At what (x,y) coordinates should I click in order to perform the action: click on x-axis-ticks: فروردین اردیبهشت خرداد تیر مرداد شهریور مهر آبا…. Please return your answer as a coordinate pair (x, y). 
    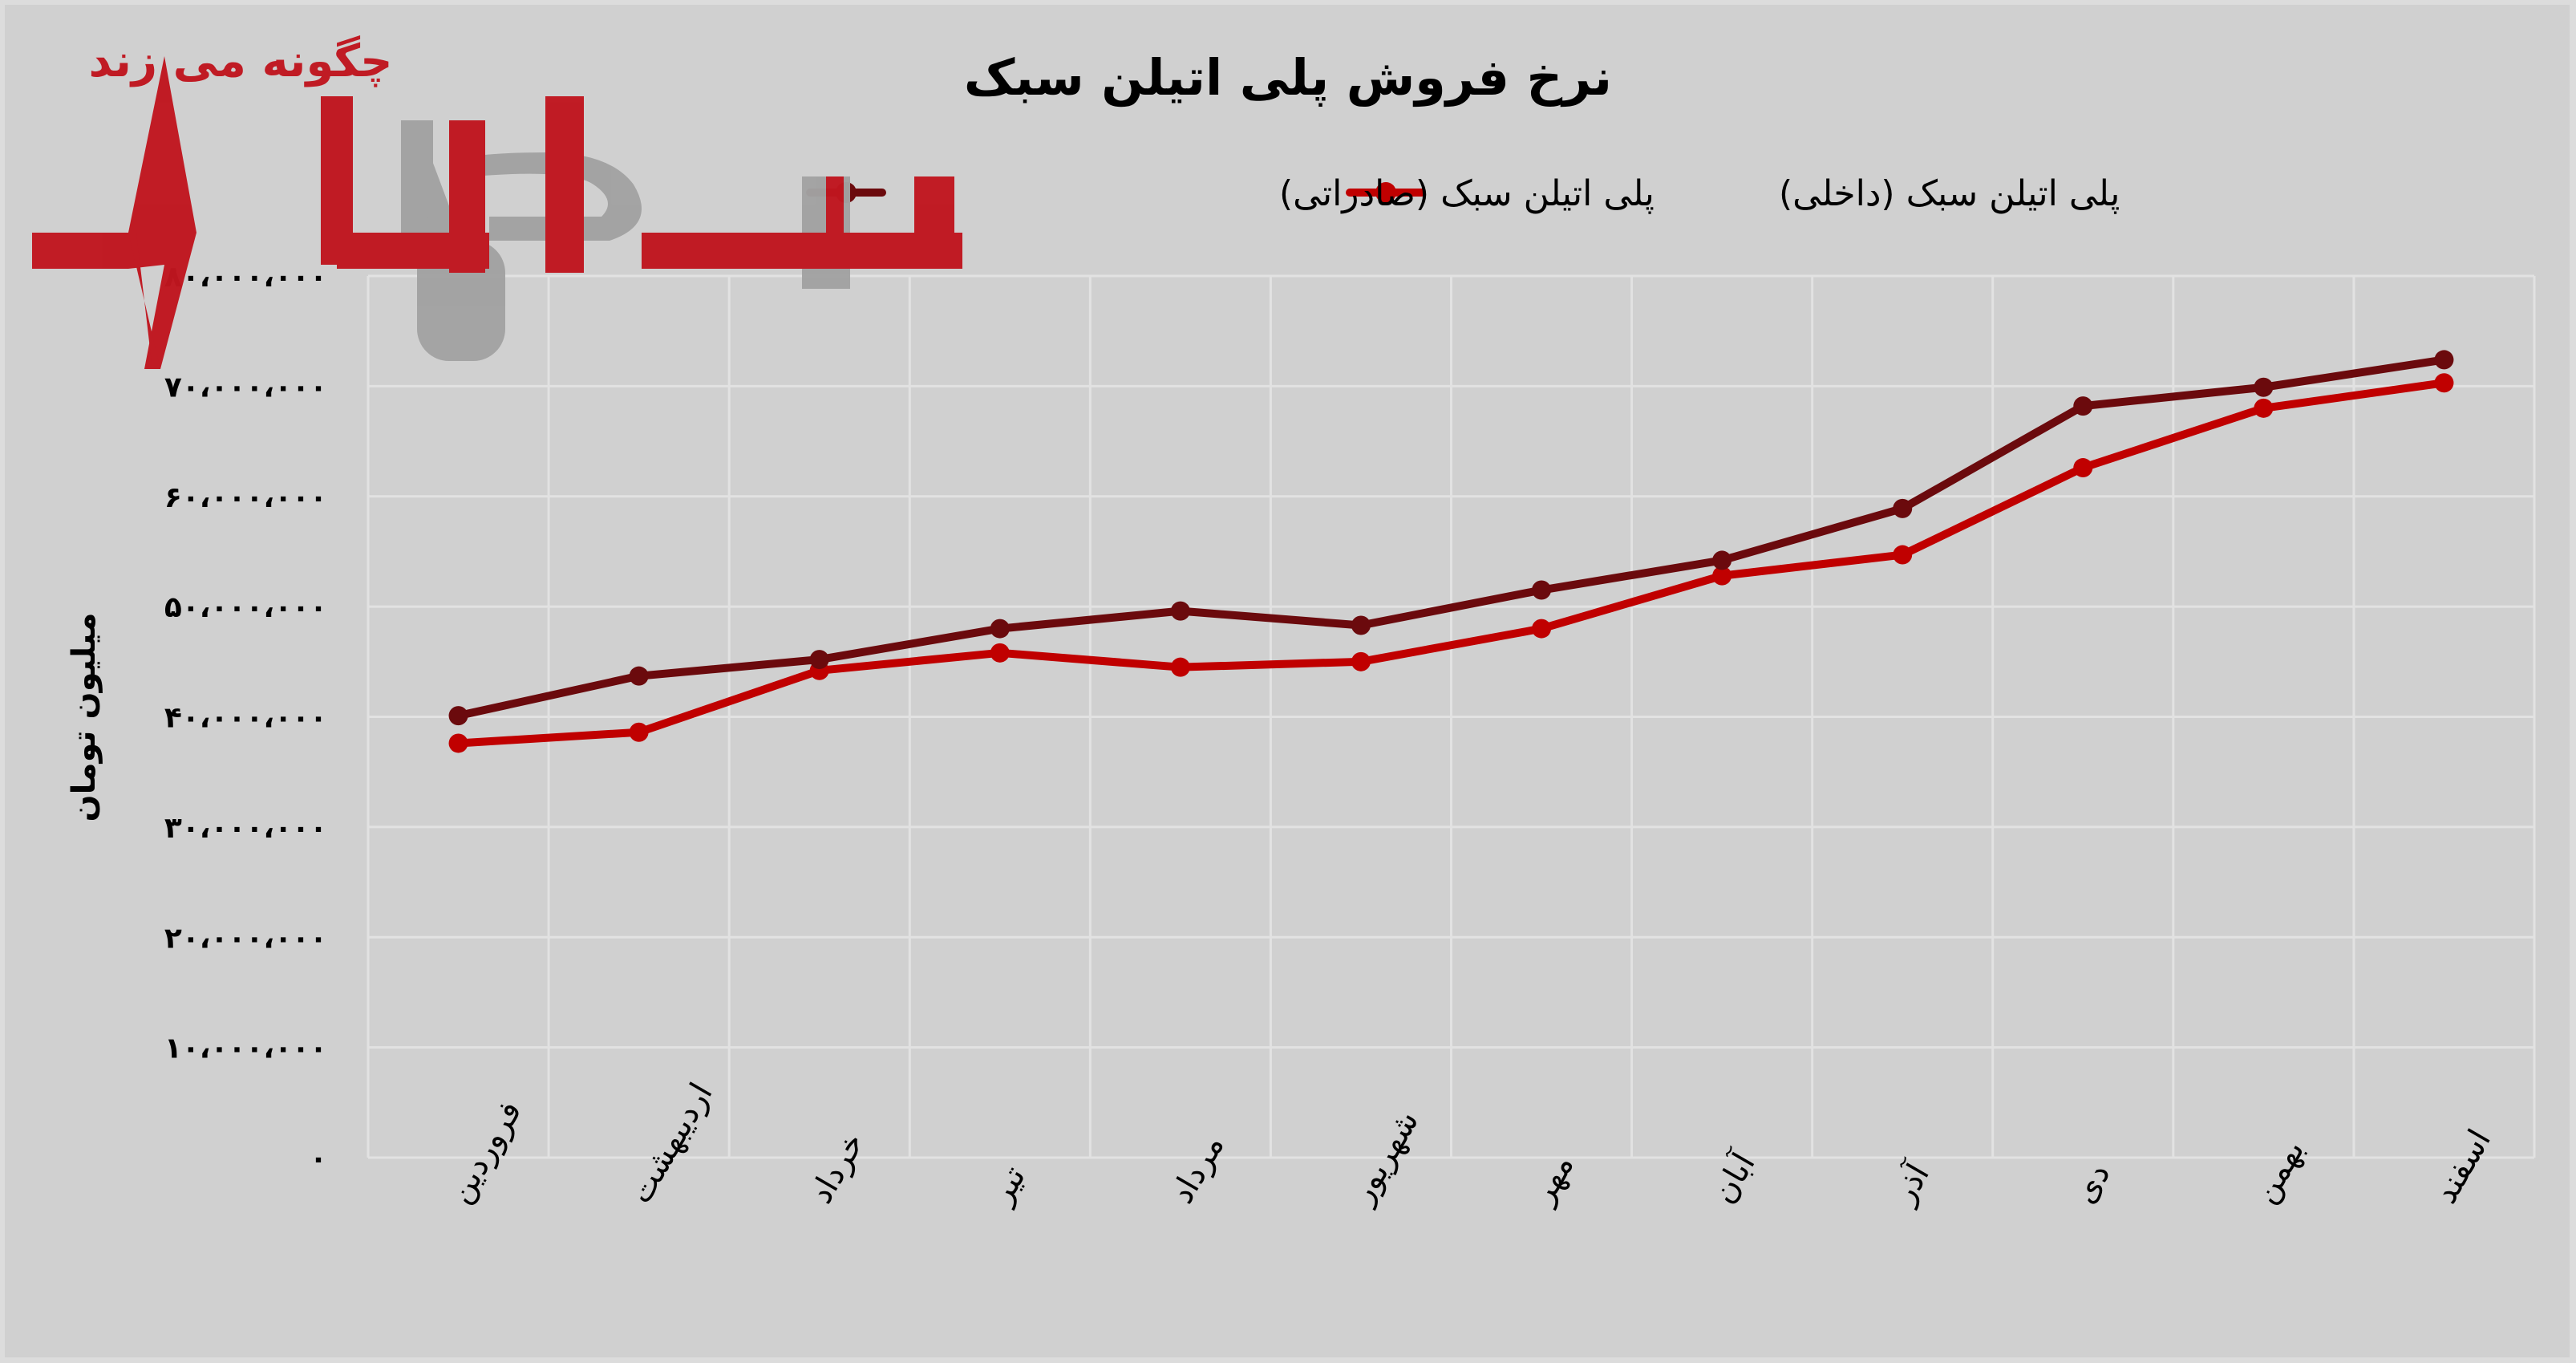
    Looking at the image, I should click on (1469, 1144).